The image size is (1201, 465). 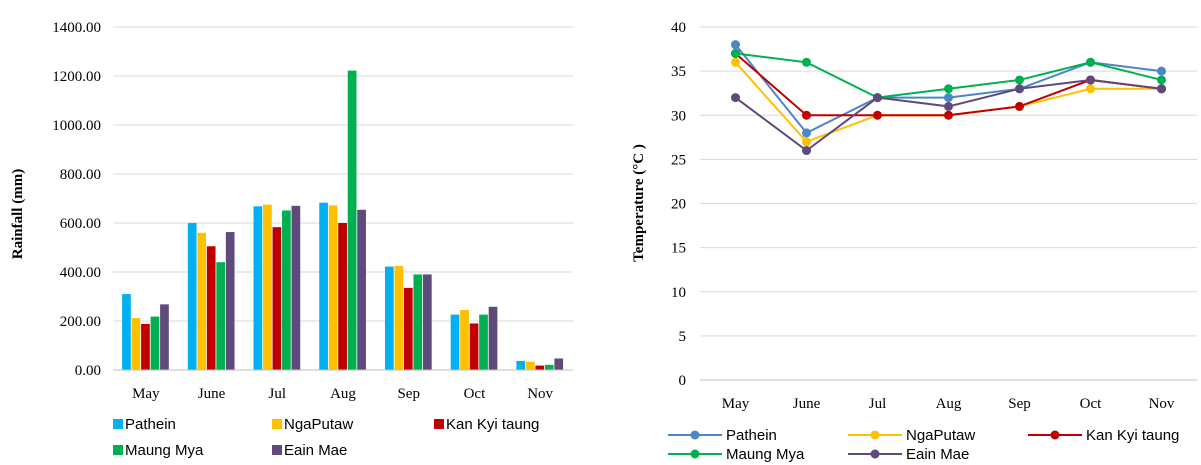 I want to click on rainfall-y-axis-label: Rainfall (mm), so click(x=18, y=214).